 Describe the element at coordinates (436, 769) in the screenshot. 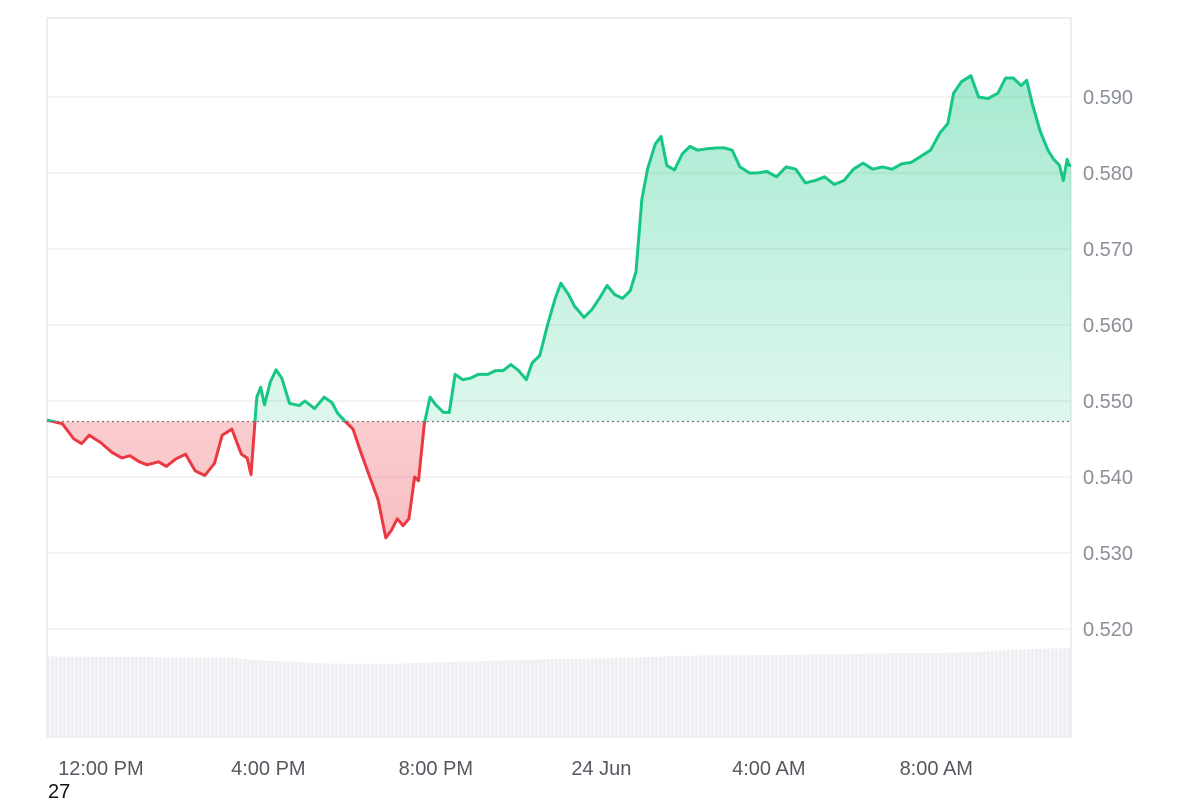

I see `x-tick-label: 8:00 PM` at that location.